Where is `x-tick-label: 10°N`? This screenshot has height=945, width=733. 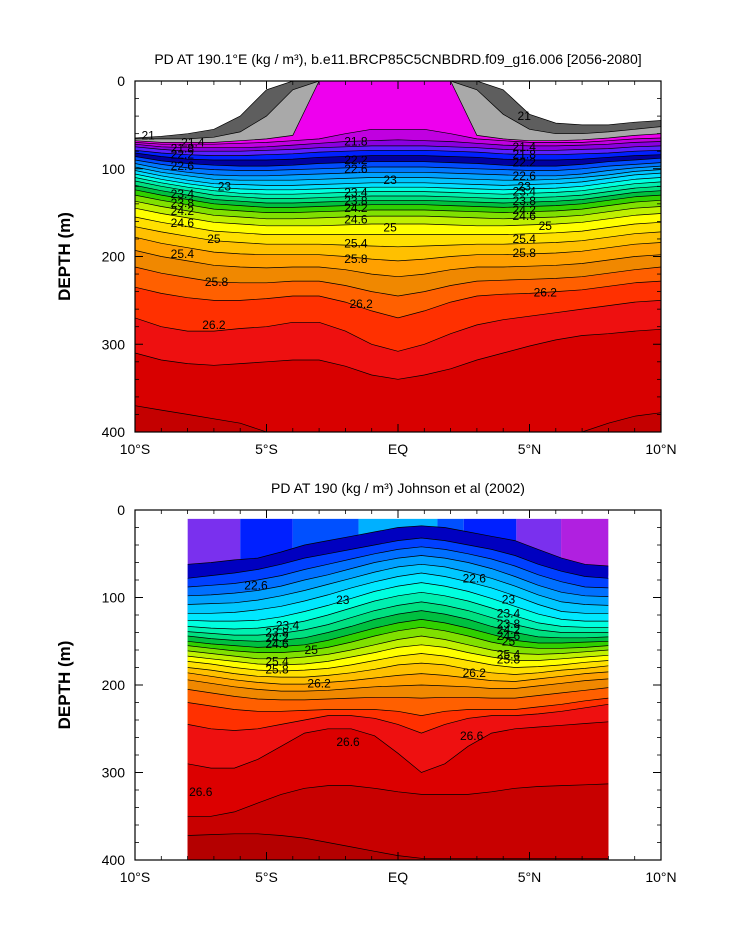
x-tick-label: 10°N is located at coordinates (660, 877).